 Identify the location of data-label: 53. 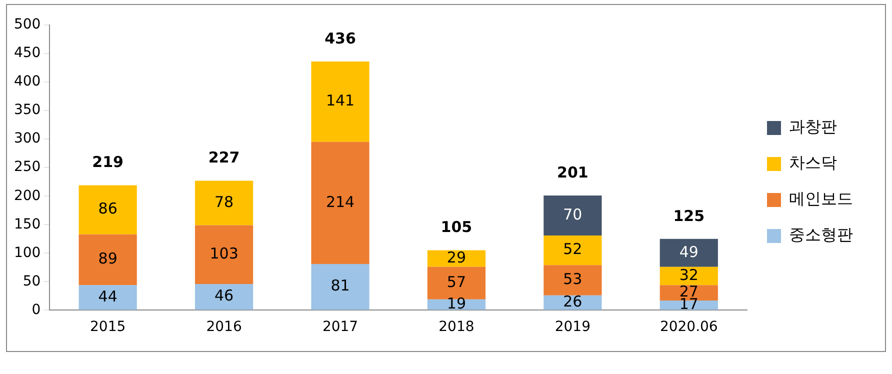
(572, 279).